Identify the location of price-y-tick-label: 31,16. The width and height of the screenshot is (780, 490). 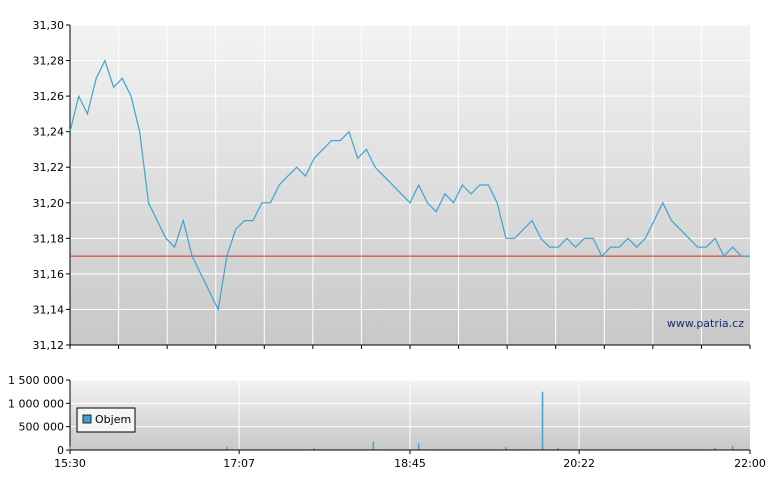
(49, 274).